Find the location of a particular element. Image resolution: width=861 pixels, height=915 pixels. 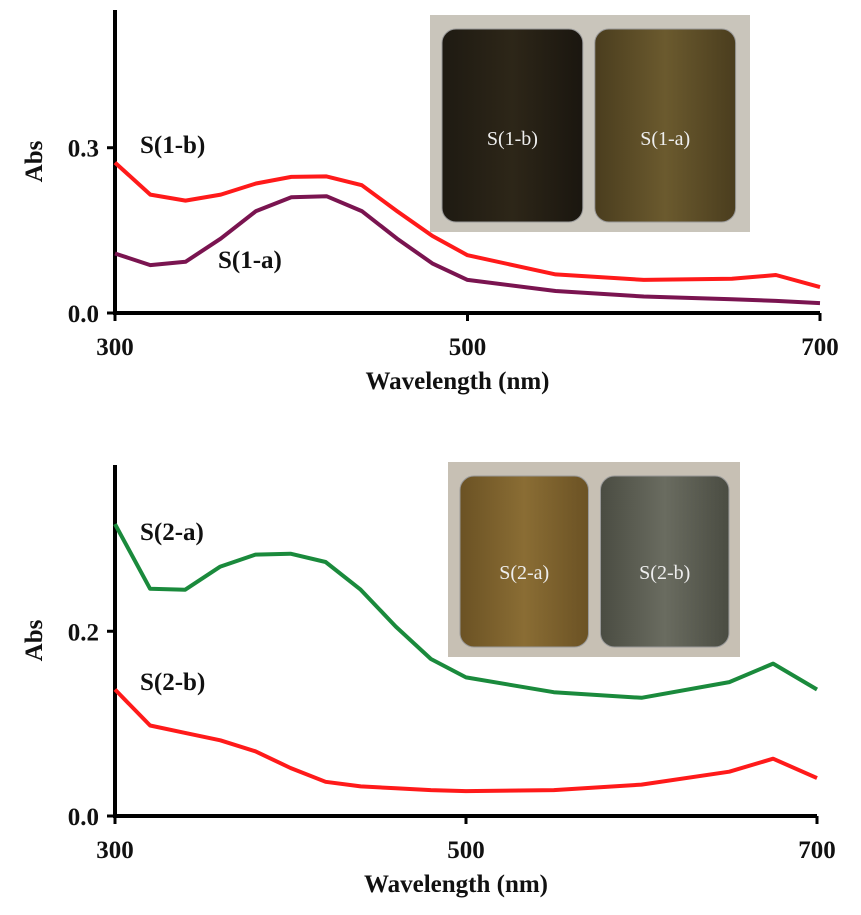

series-label: S(2-b) is located at coordinates (172, 682).